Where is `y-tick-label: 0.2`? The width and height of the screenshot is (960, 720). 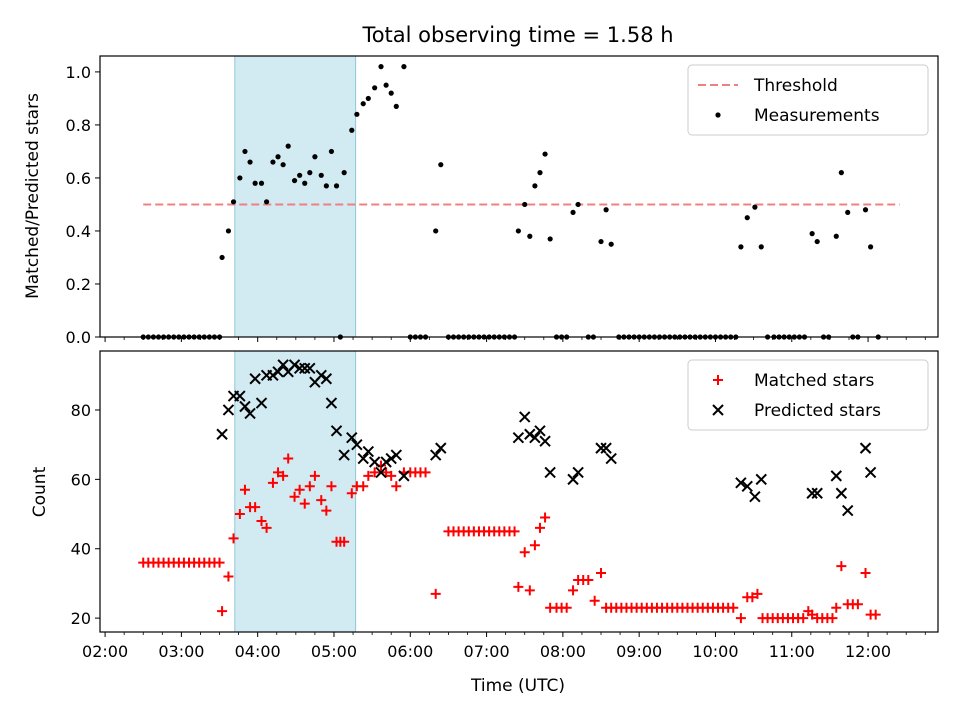
y-tick-label: 0.2 is located at coordinates (78, 284).